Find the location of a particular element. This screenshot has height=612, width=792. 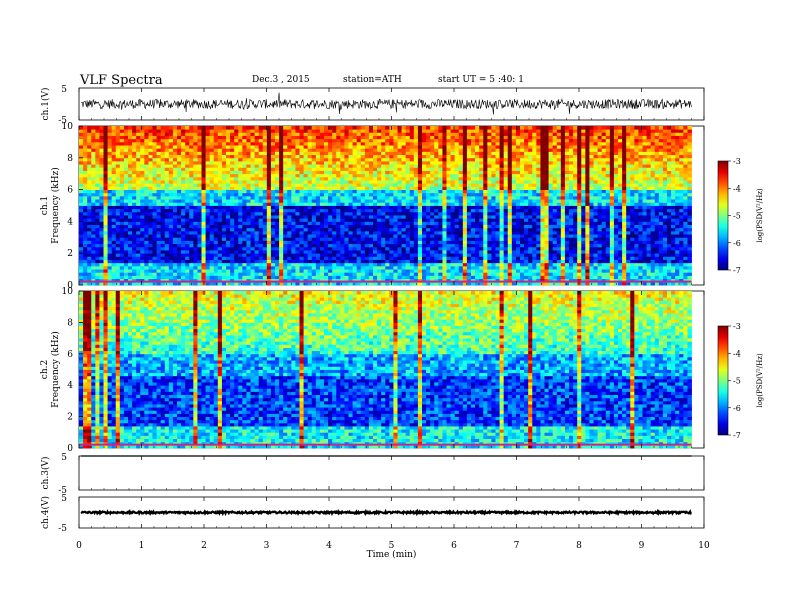

ch2-spectrogram-colorbar-tick: -3 is located at coordinates (737, 326).